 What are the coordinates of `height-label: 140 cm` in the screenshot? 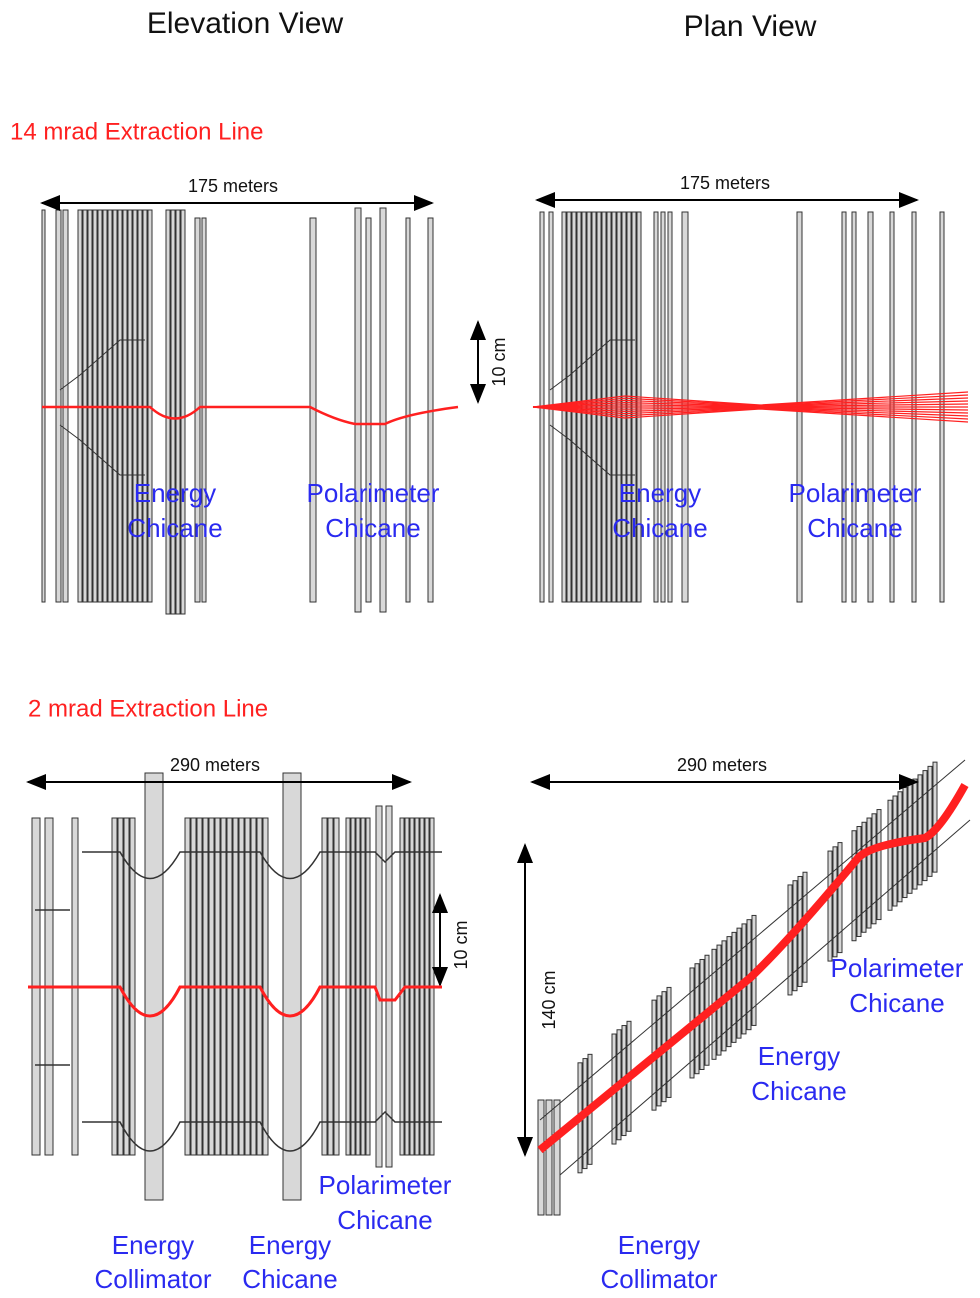 It's located at (549, 999).